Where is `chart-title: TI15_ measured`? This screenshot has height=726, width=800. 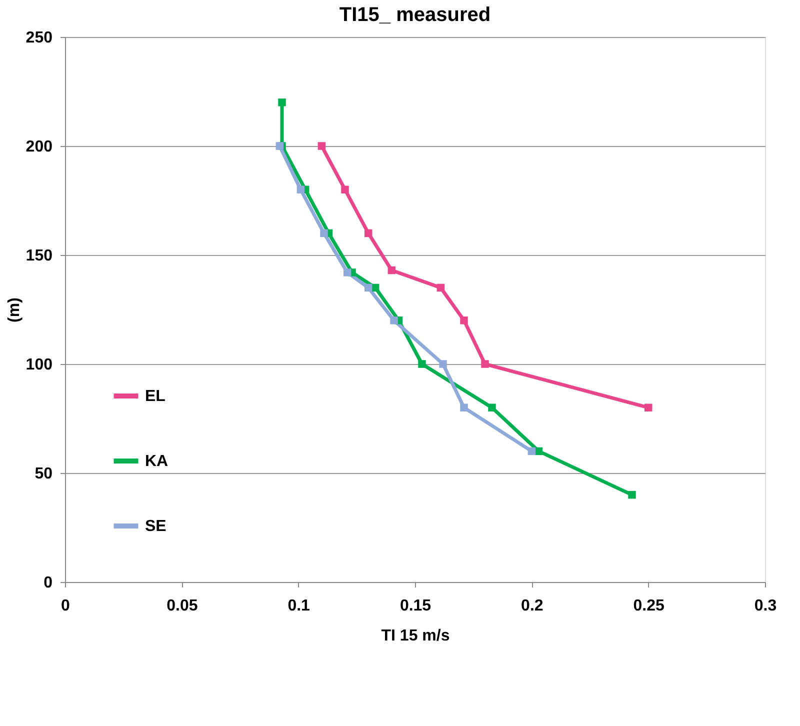
chart-title: TI15_ measured is located at coordinates (415, 15).